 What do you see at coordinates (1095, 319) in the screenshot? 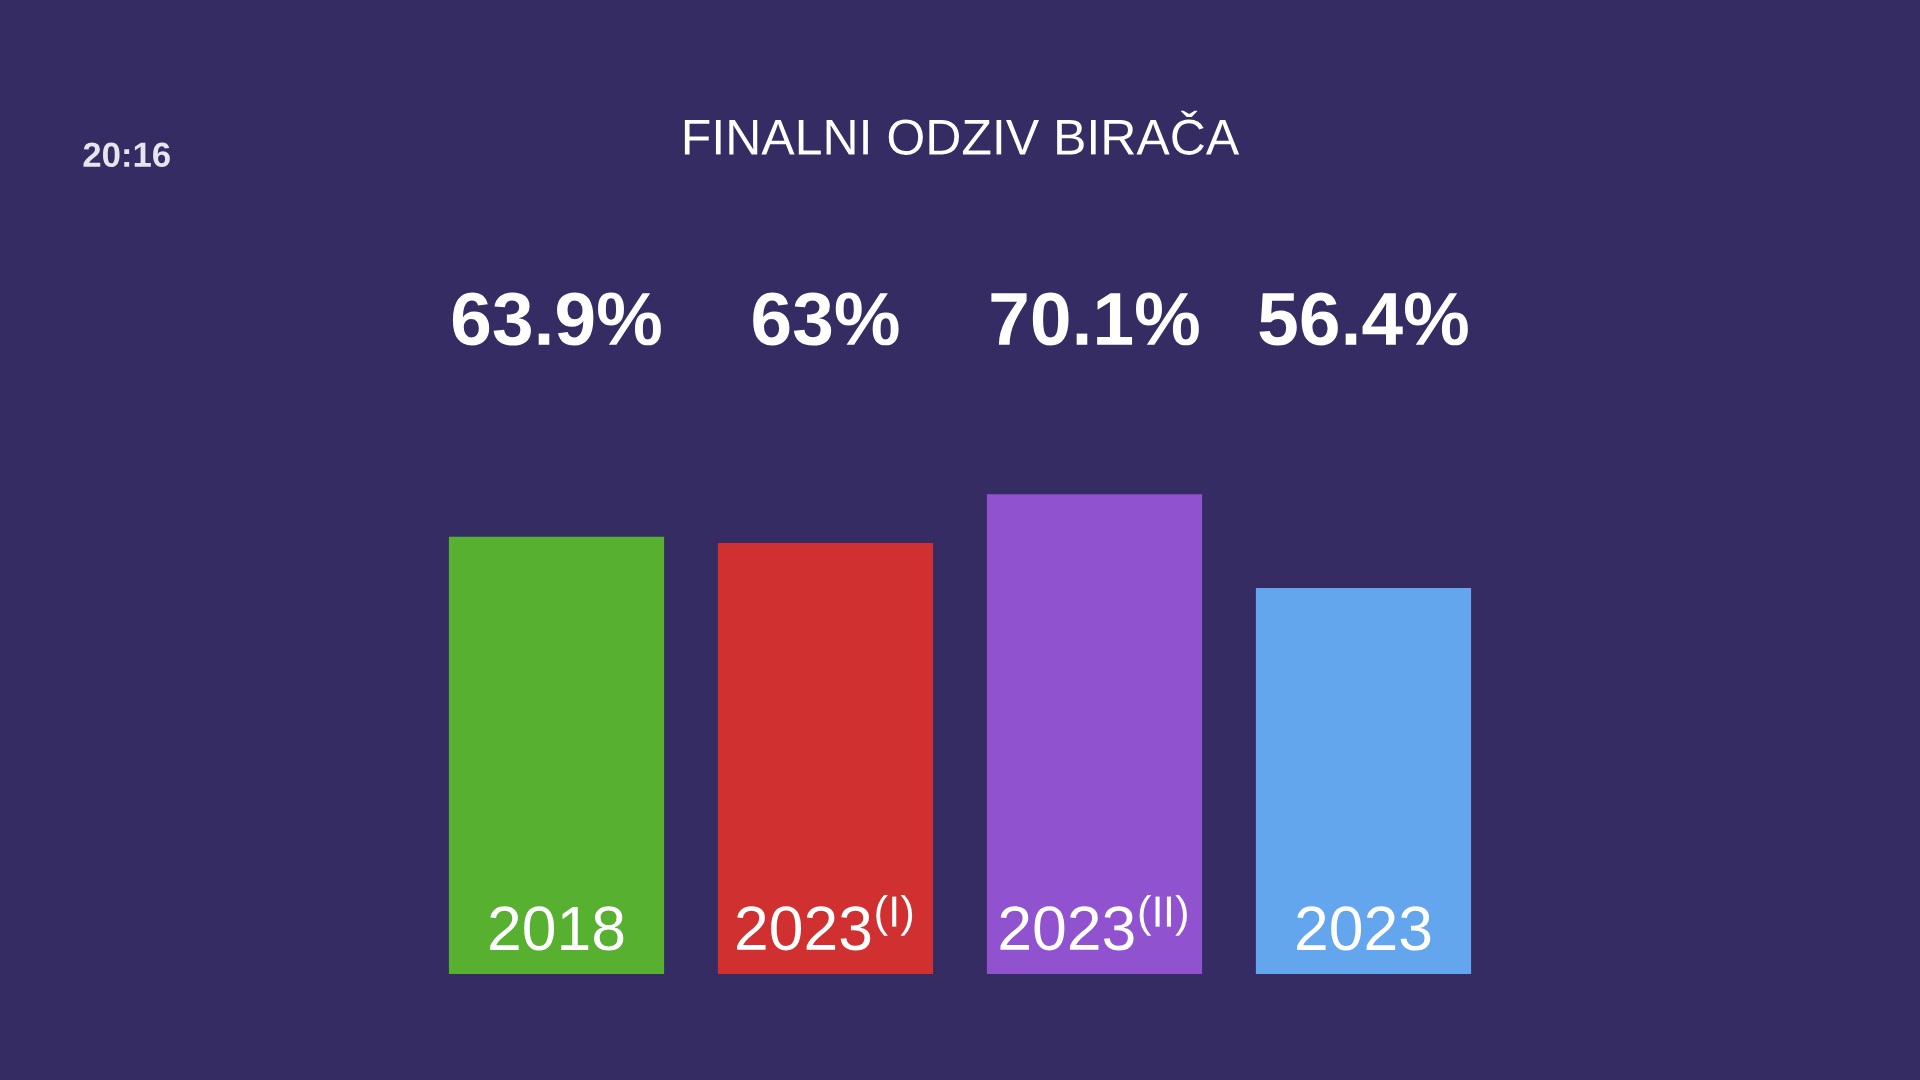
I see `data-label: 70.1%` at bounding box center [1095, 319].